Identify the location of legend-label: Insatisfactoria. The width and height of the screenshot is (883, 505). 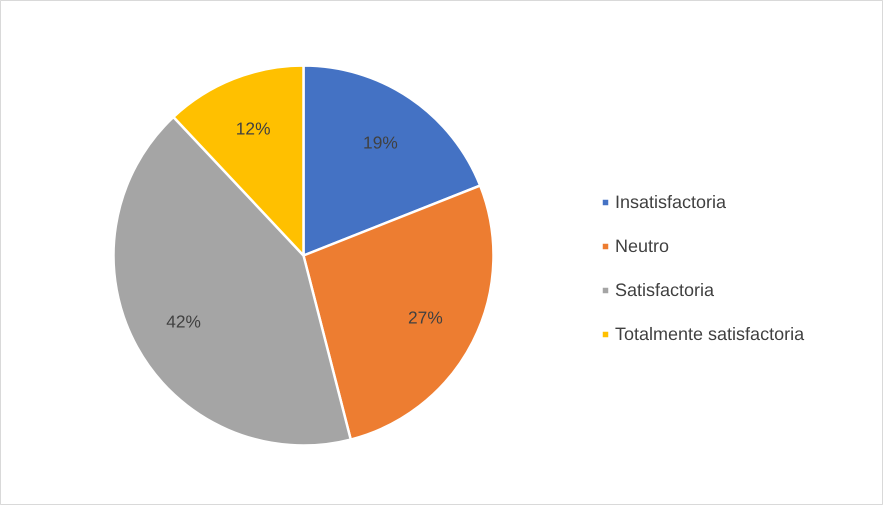
(670, 202).